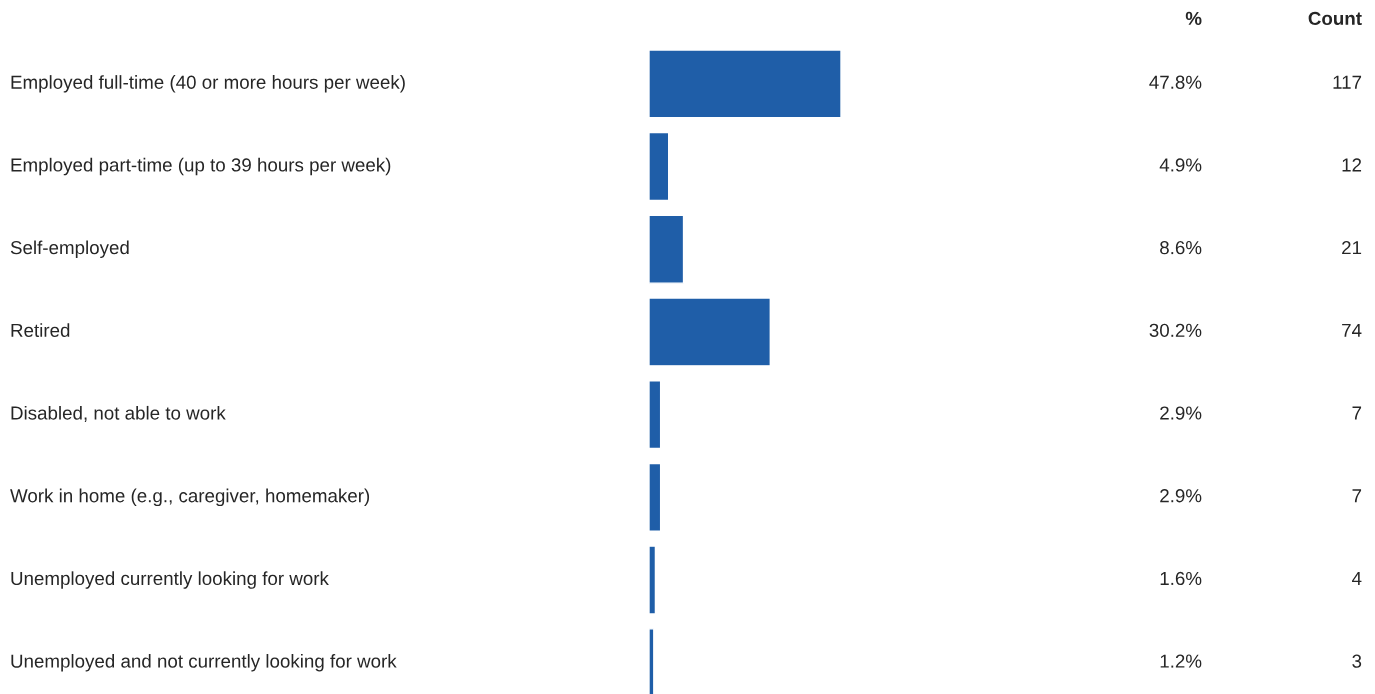 This screenshot has width=1375, height=694. What do you see at coordinates (1180, 165) in the screenshot?
I see `data-label: 4.9%` at bounding box center [1180, 165].